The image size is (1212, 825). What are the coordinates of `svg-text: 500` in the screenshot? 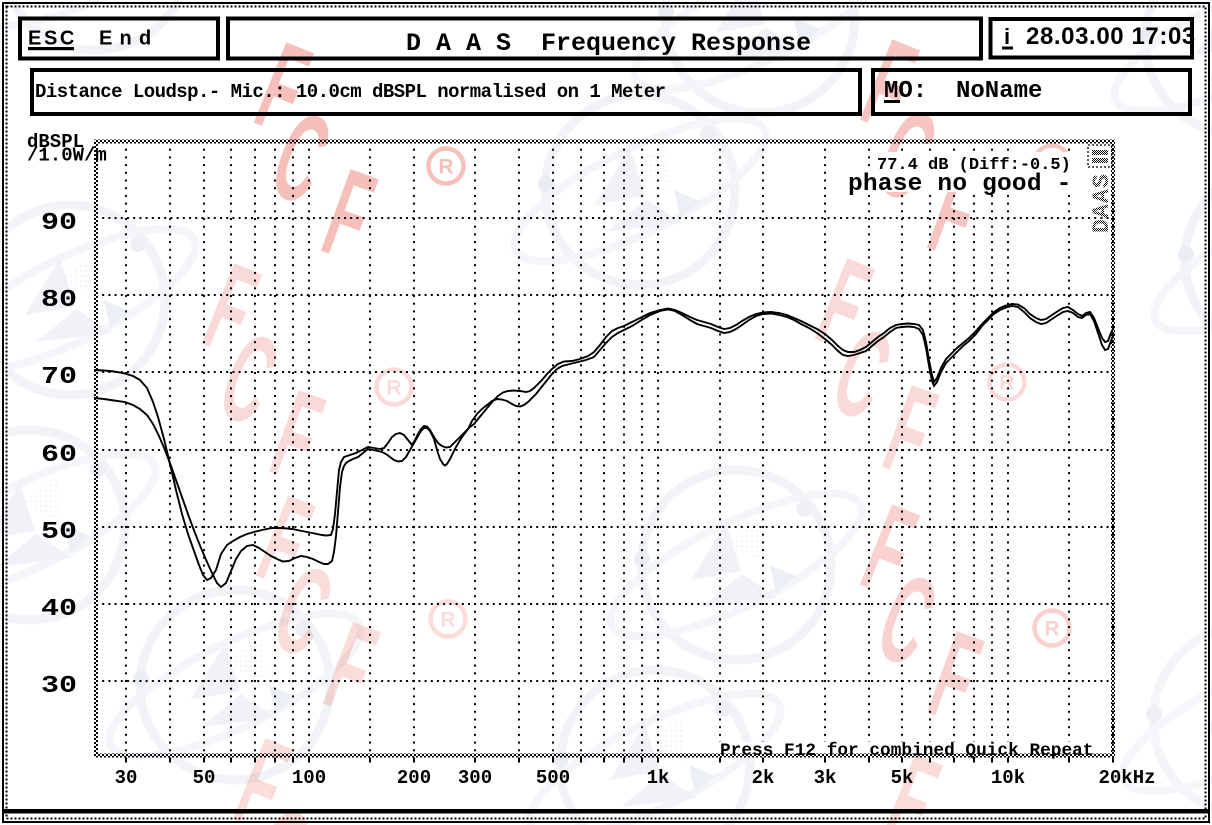 It's located at (553, 778).